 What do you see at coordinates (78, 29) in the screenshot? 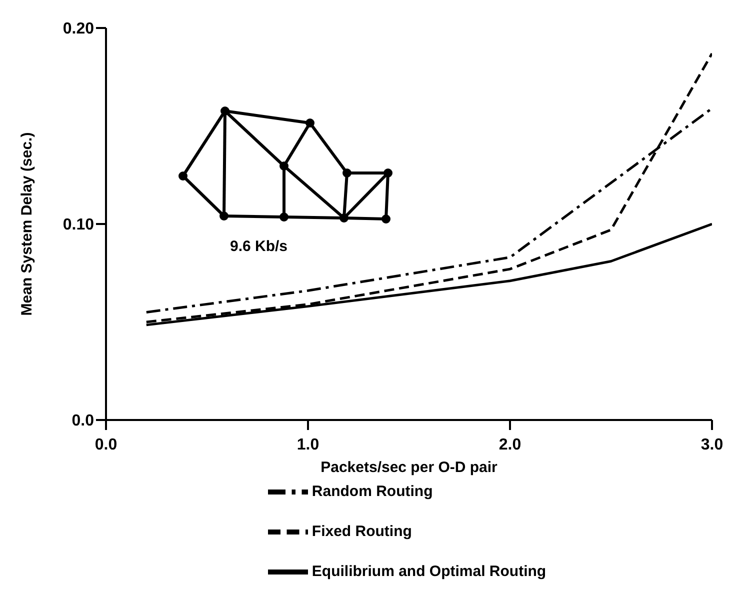
I see `y-tick-label: 0.20` at bounding box center [78, 29].